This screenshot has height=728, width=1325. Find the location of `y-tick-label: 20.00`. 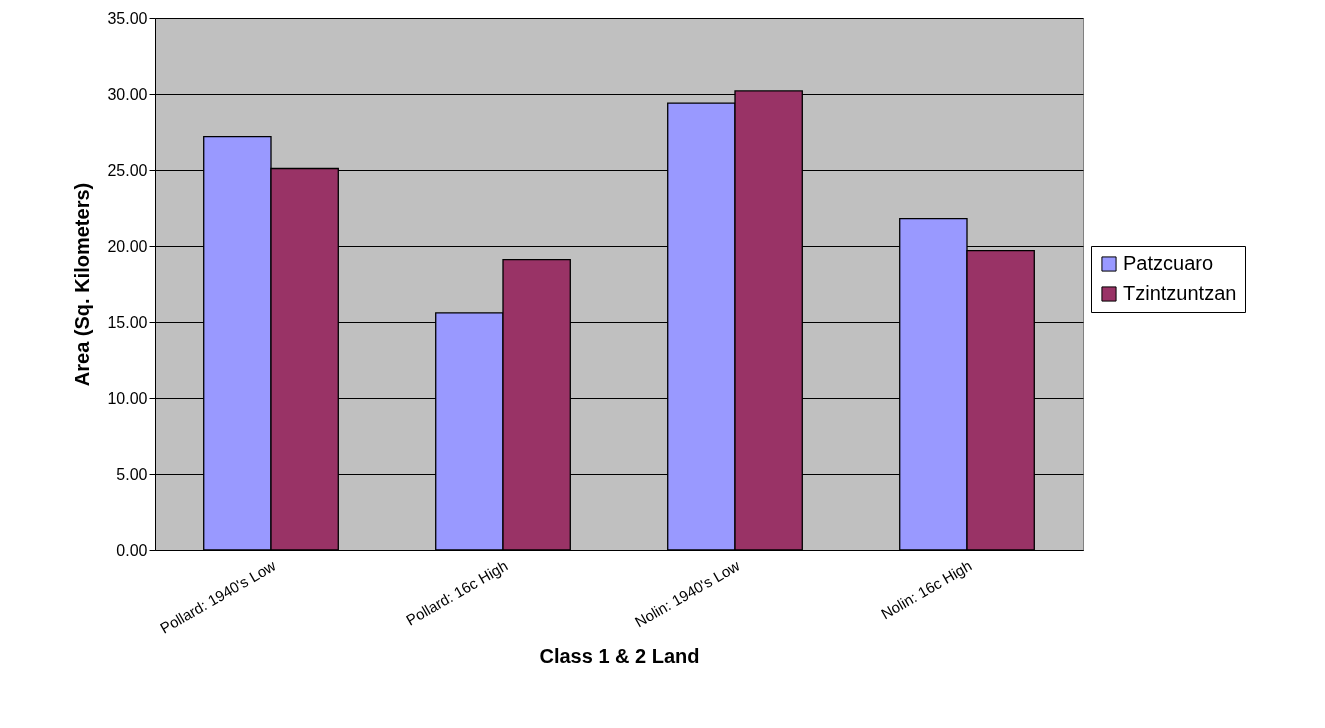

y-tick-label: 20.00 is located at coordinates (127, 246).